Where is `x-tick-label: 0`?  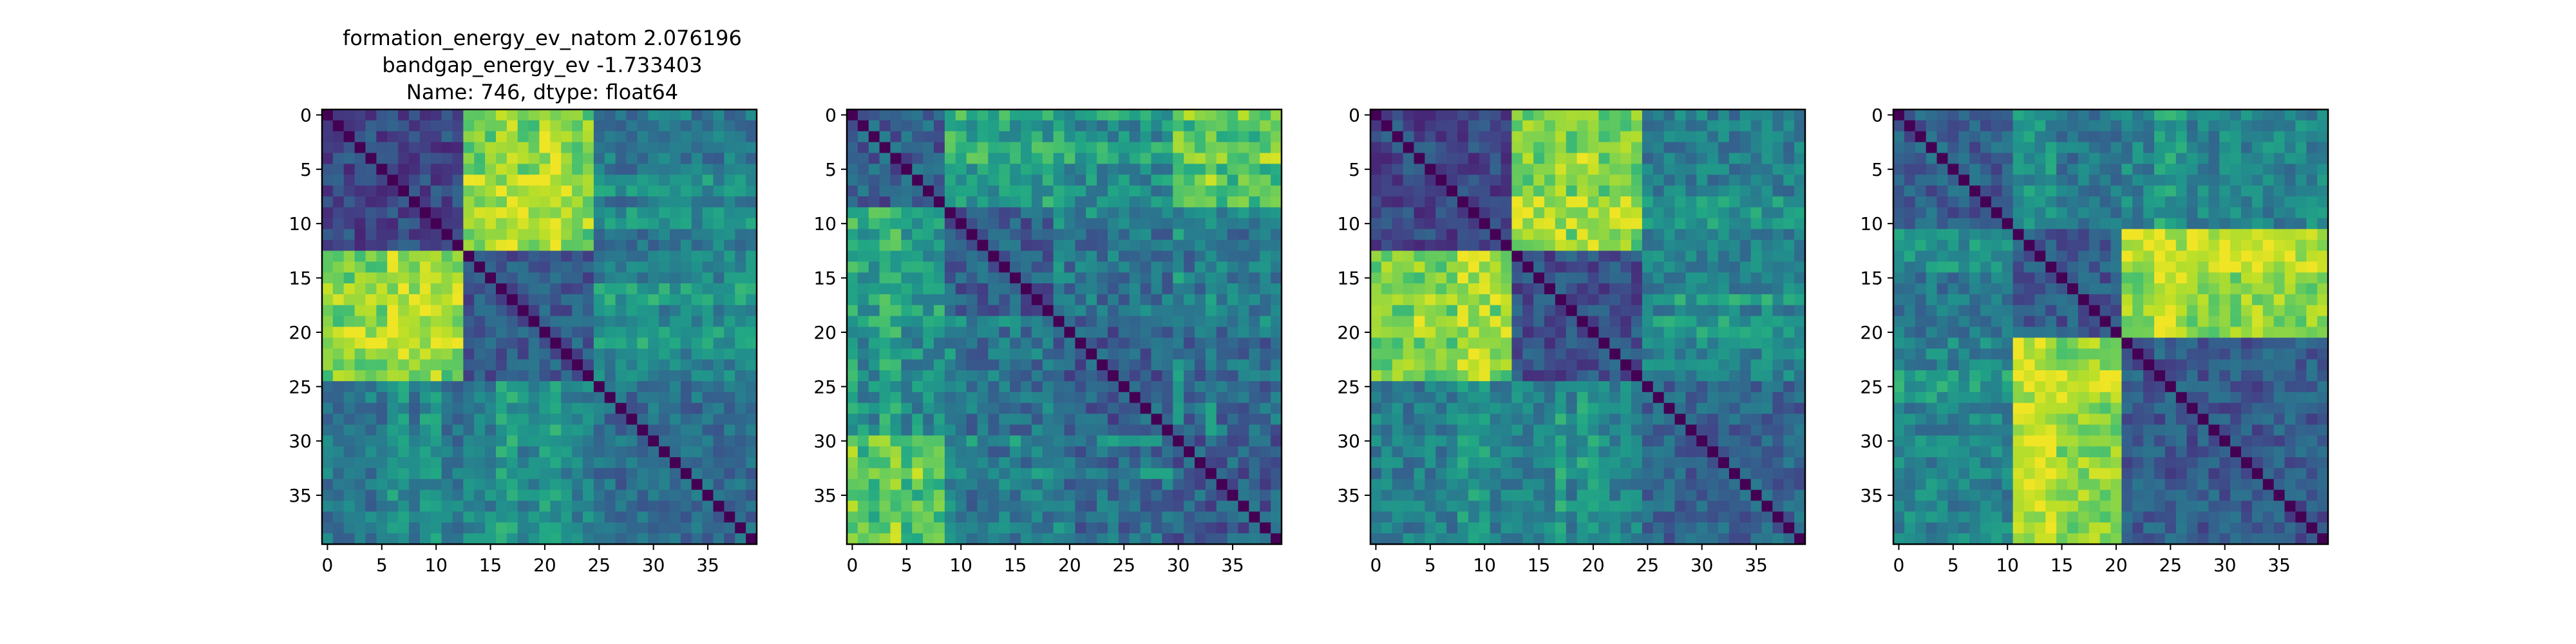 x-tick-label: 0 is located at coordinates (328, 565).